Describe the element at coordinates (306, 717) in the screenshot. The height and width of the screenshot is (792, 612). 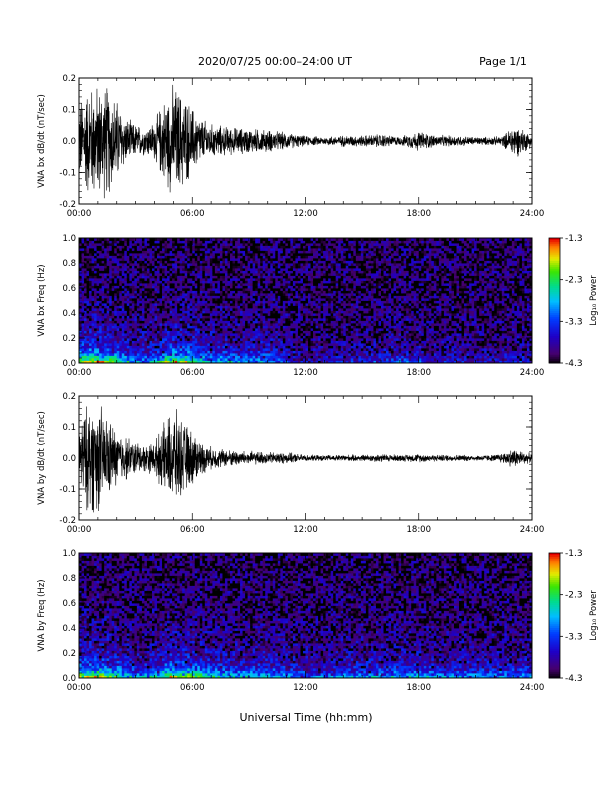
I see `x-axis-label: Universal Time (hh:mm)` at that location.